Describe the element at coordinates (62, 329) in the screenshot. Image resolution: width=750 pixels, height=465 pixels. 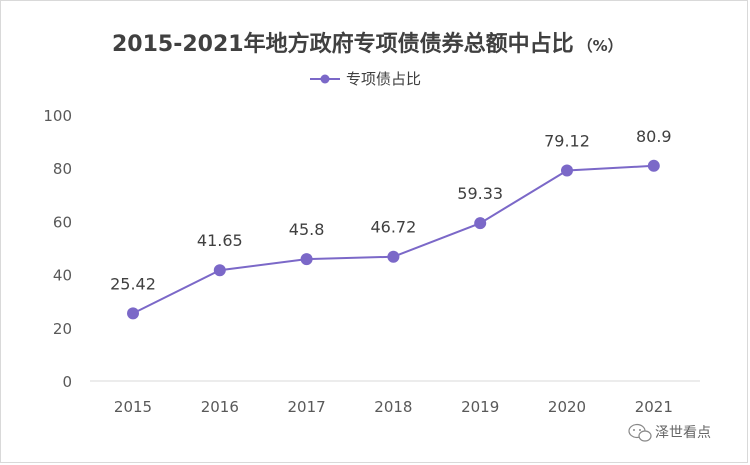
I see `y-tick-label: 20` at that location.